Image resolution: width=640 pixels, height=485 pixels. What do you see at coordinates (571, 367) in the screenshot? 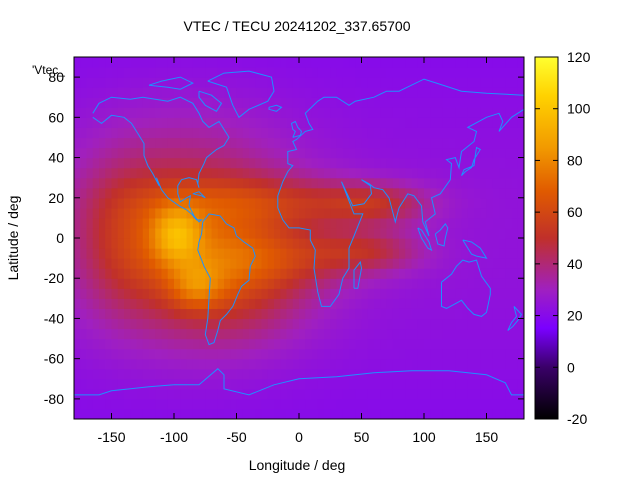
I see `colorbar-tick-label: 0` at bounding box center [571, 367].